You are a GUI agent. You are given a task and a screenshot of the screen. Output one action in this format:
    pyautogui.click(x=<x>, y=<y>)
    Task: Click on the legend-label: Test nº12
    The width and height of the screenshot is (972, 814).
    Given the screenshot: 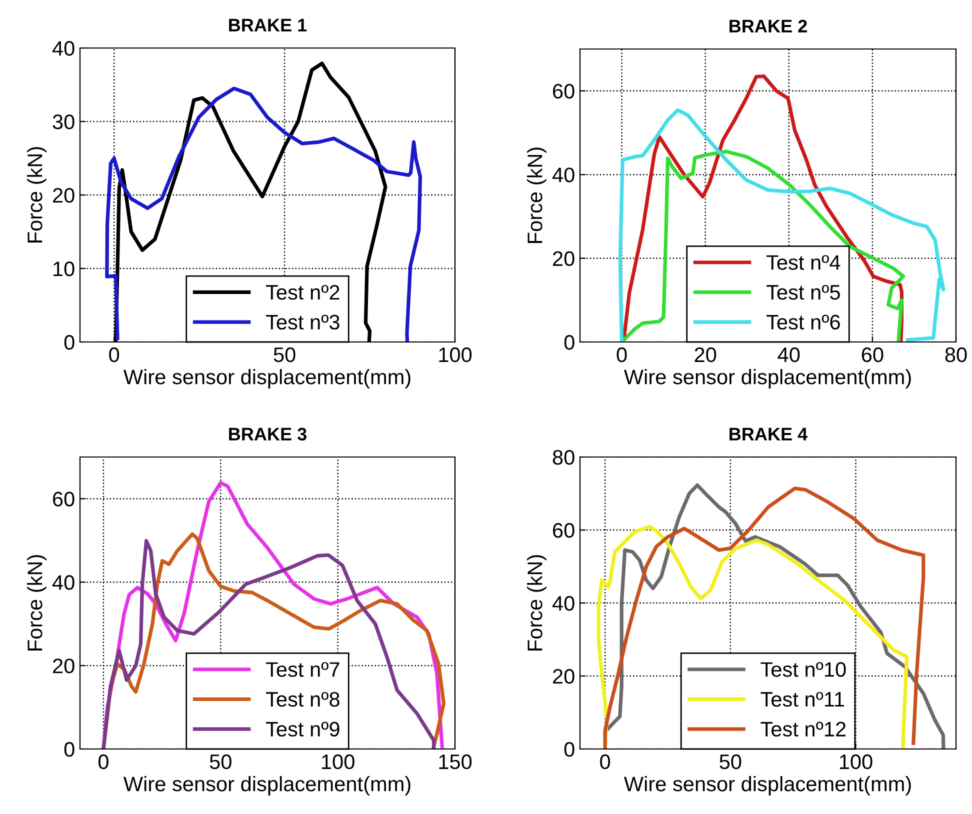 What is the action you would take?
    pyautogui.click(x=803, y=729)
    